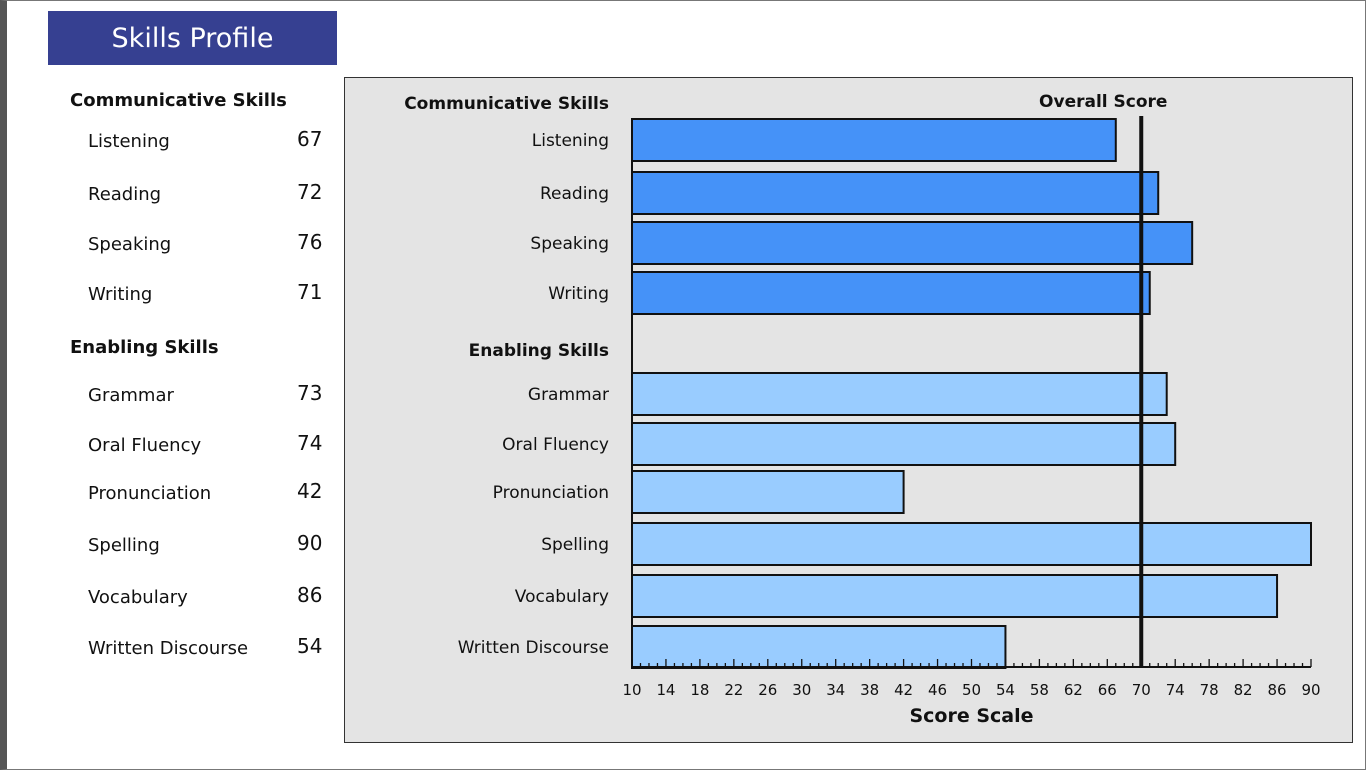 Image resolution: width=1368 pixels, height=772 pixels. Describe the element at coordinates (129, 141) in the screenshot. I see `skill-label: Listening` at that location.